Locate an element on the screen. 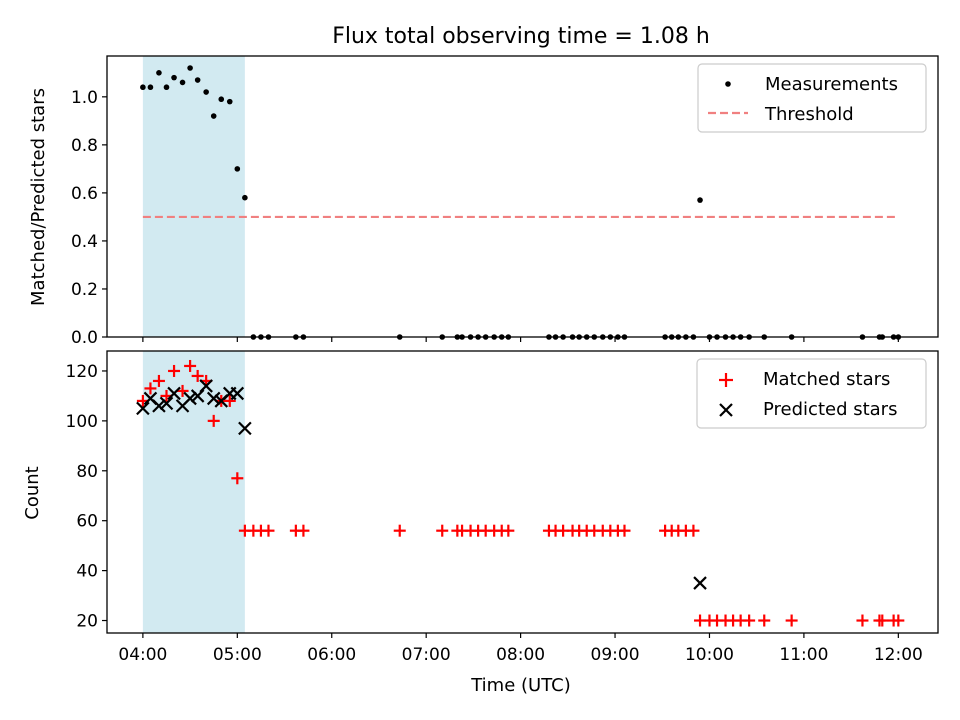 The image size is (960, 720). legend-measurements-label: Measurements is located at coordinates (831, 84).